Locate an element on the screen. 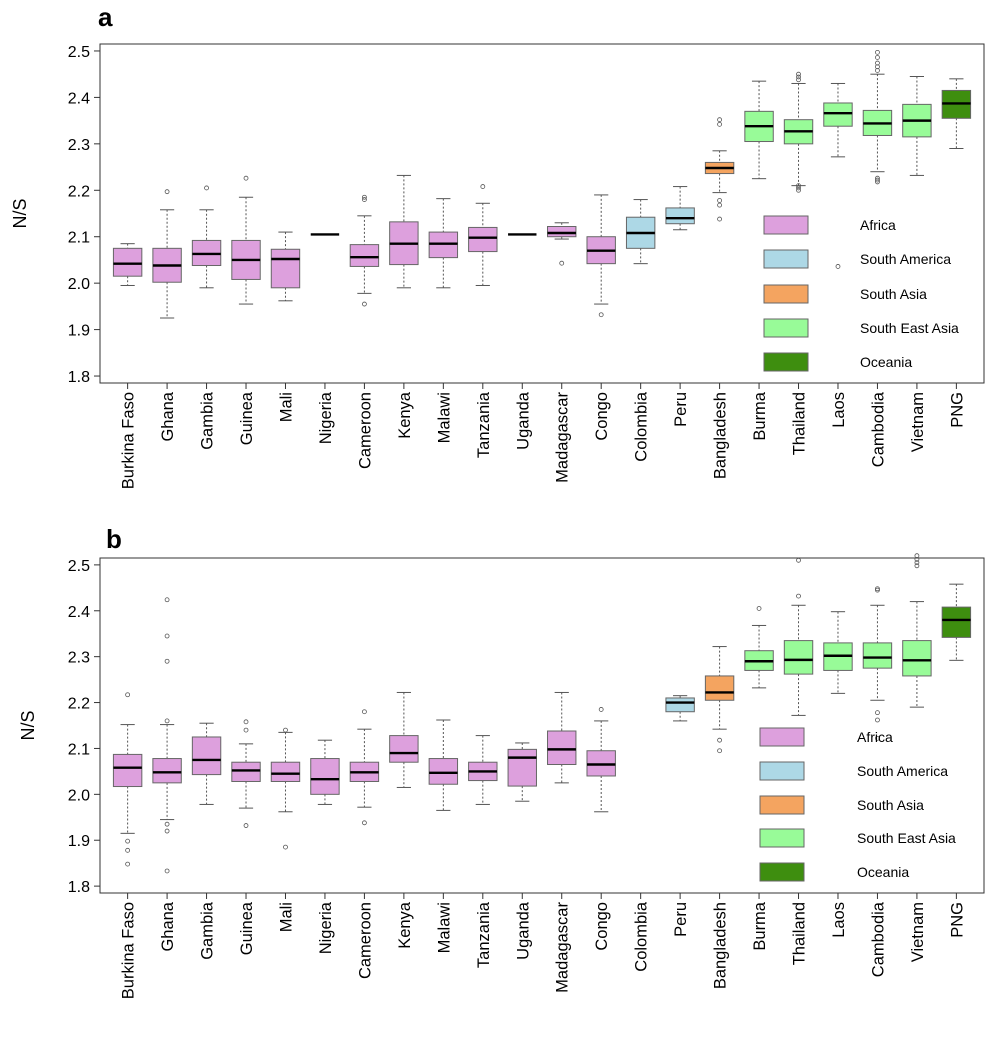 Image resolution: width=1000 pixels, height=1037 pixels. y-tick-label: 2.1 is located at coordinates (79, 749).